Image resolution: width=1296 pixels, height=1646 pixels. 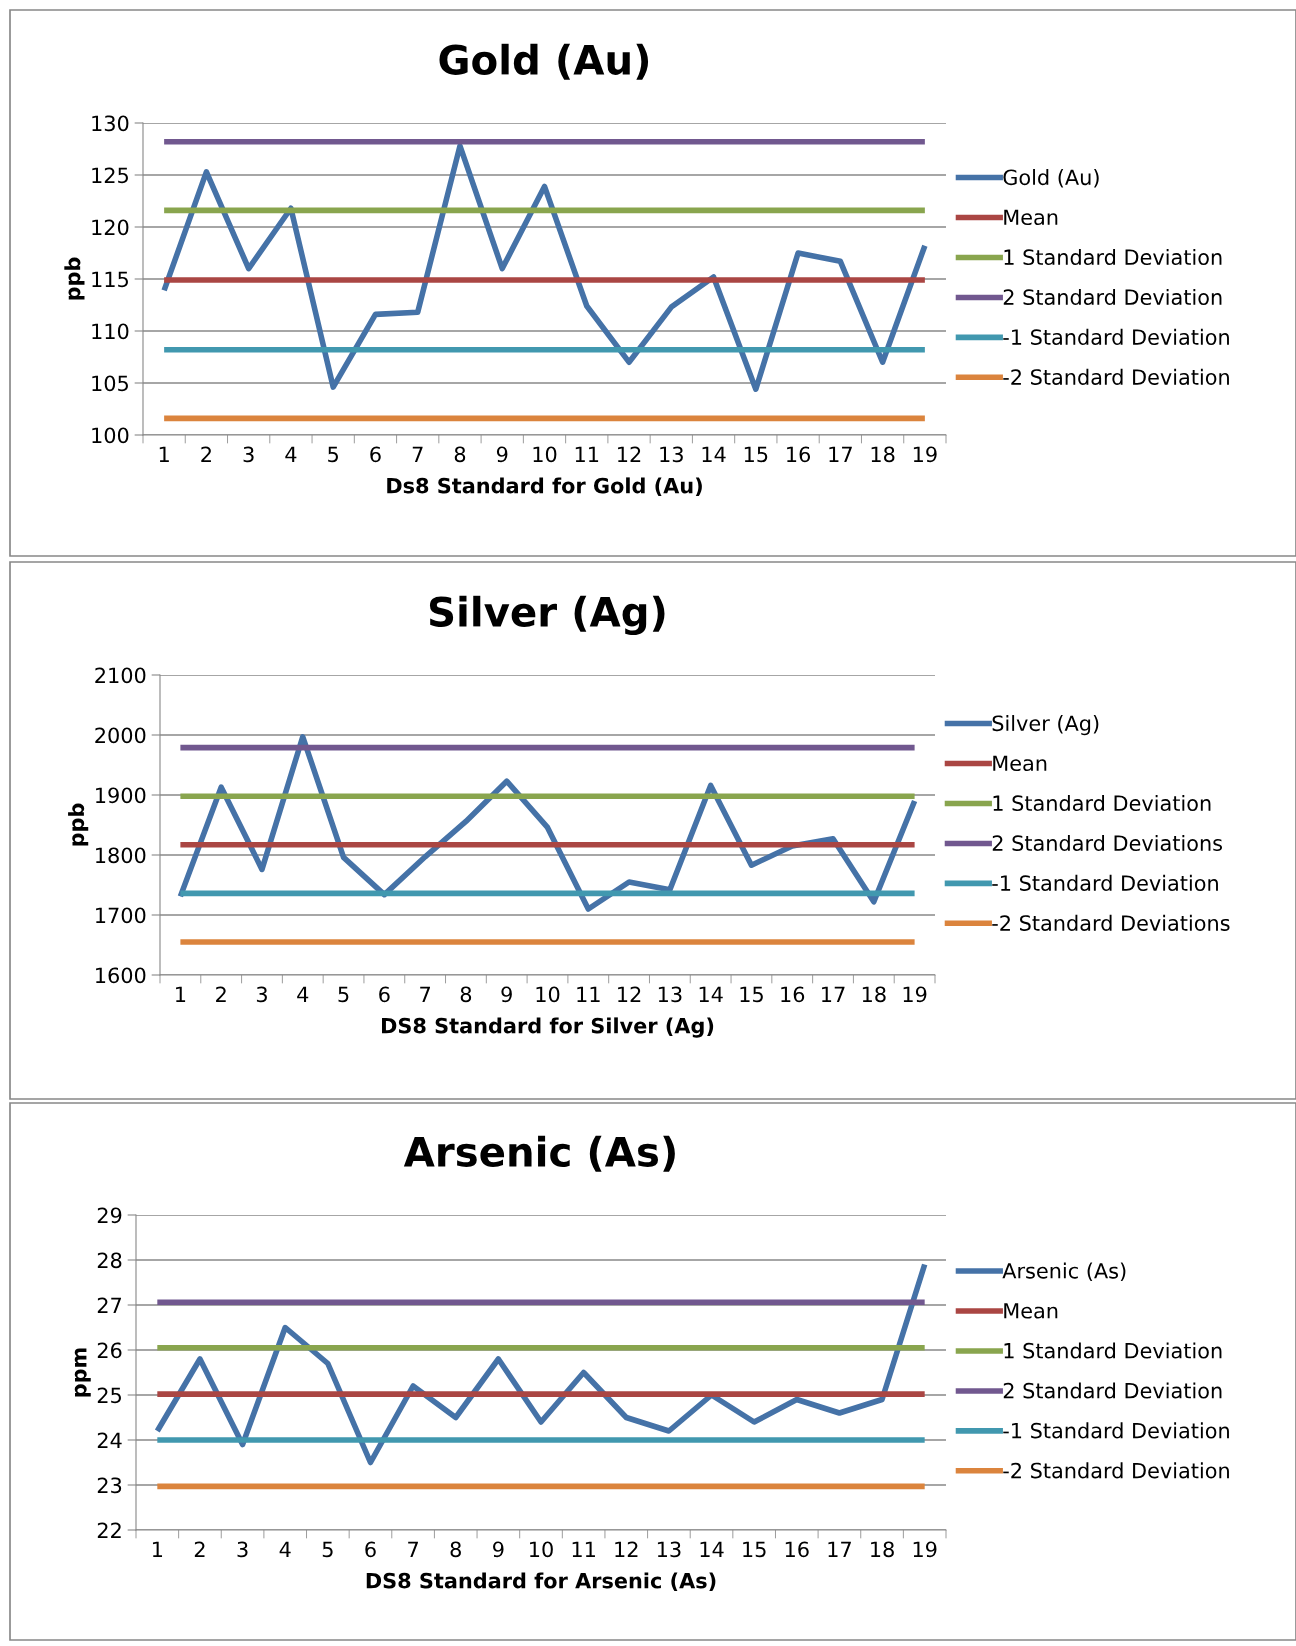 What do you see at coordinates (109, 1305) in the screenshot?
I see `y-tick-label: 27` at bounding box center [109, 1305].